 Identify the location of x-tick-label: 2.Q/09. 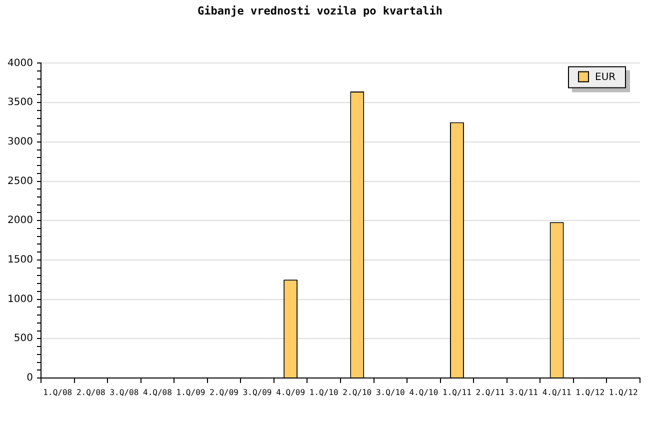
(224, 392).